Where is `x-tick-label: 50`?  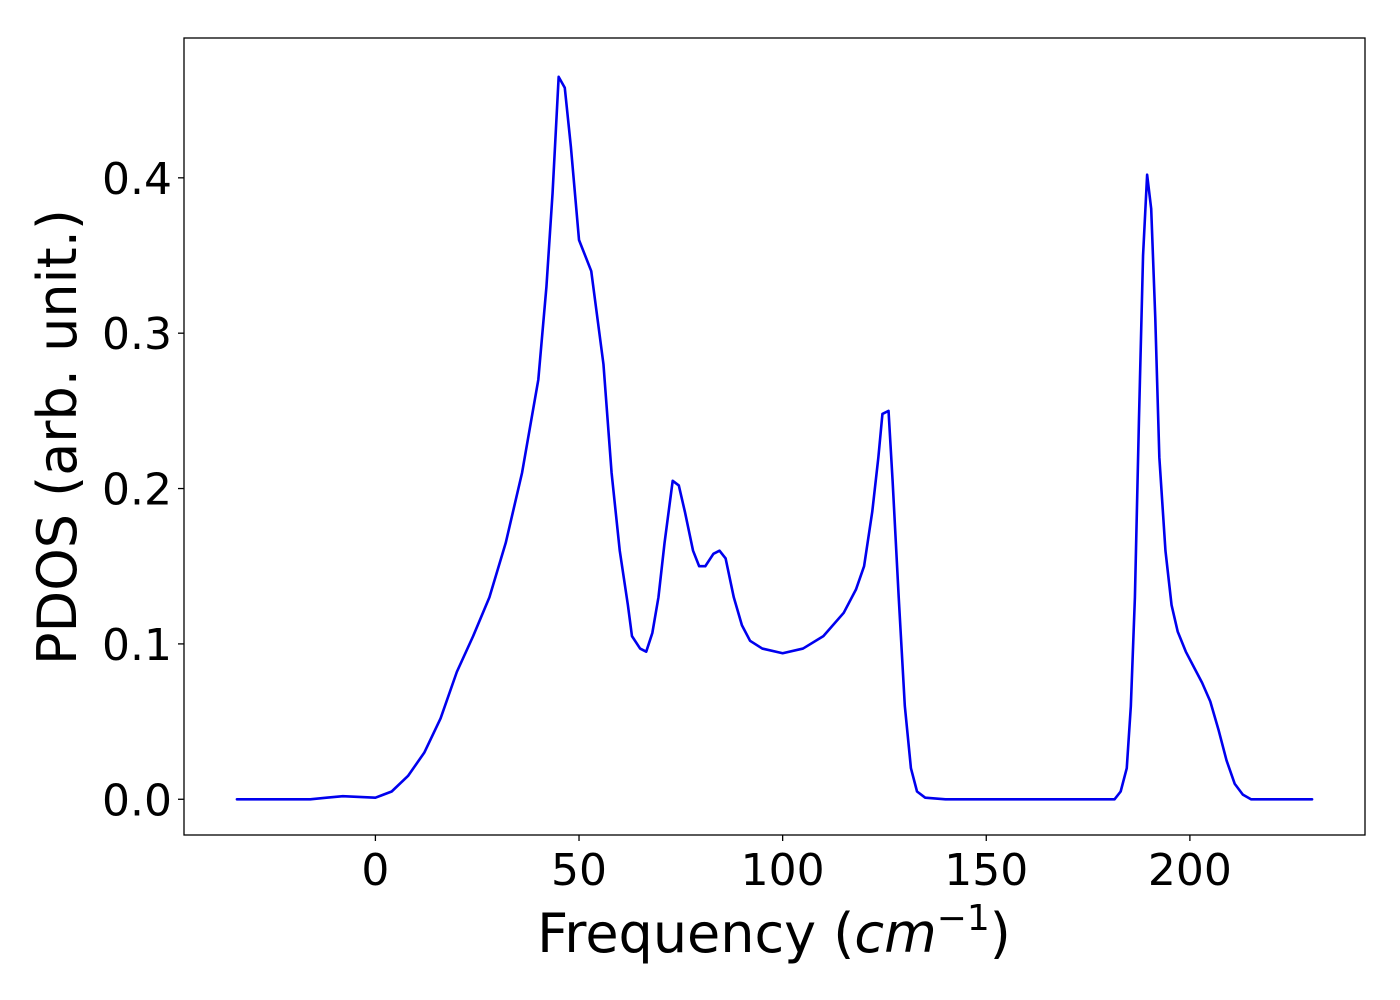 x-tick-label: 50 is located at coordinates (579, 870).